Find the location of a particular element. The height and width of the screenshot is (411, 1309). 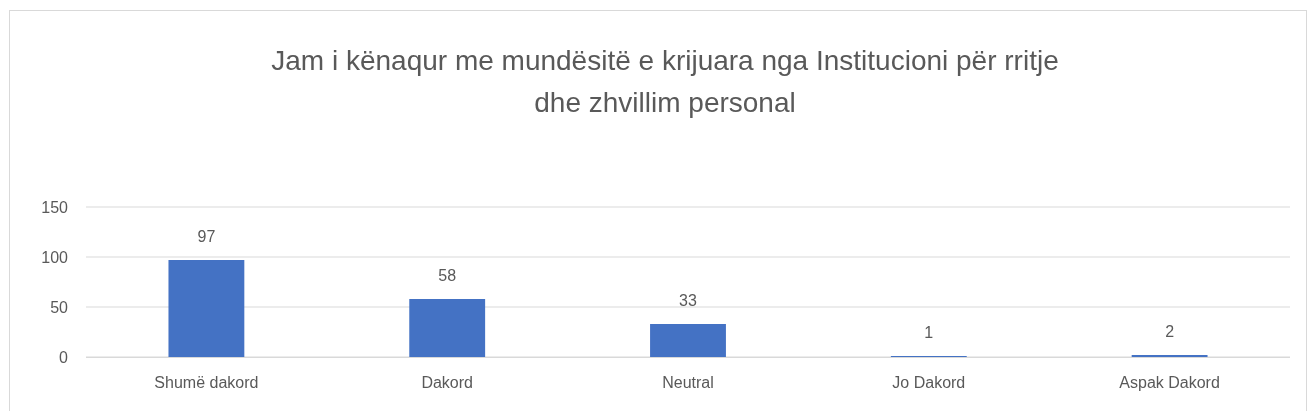

y-tick-label: 100 is located at coordinates (55, 257).